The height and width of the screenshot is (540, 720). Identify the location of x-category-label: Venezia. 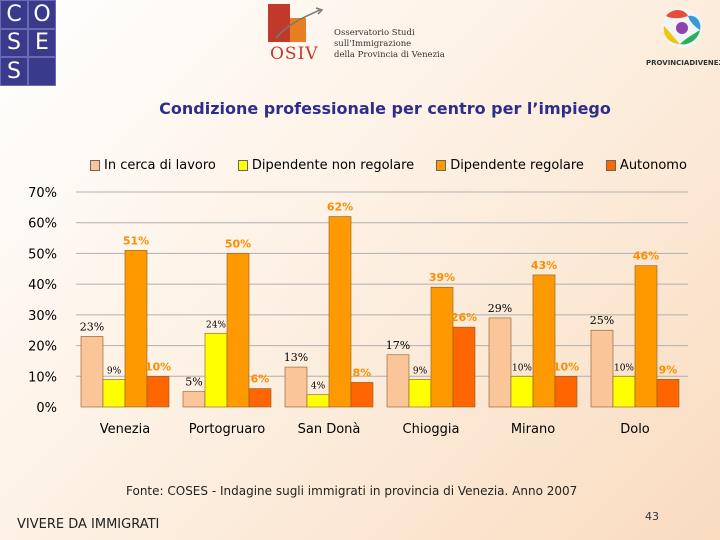
(125, 429).